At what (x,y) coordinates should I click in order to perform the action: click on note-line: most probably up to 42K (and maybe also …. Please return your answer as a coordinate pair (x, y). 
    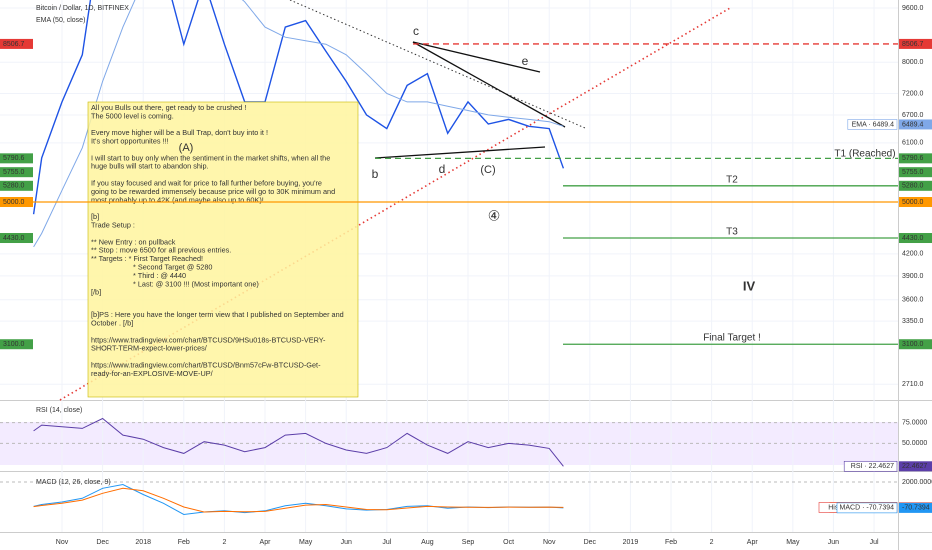
    Looking at the image, I should click on (177, 199).